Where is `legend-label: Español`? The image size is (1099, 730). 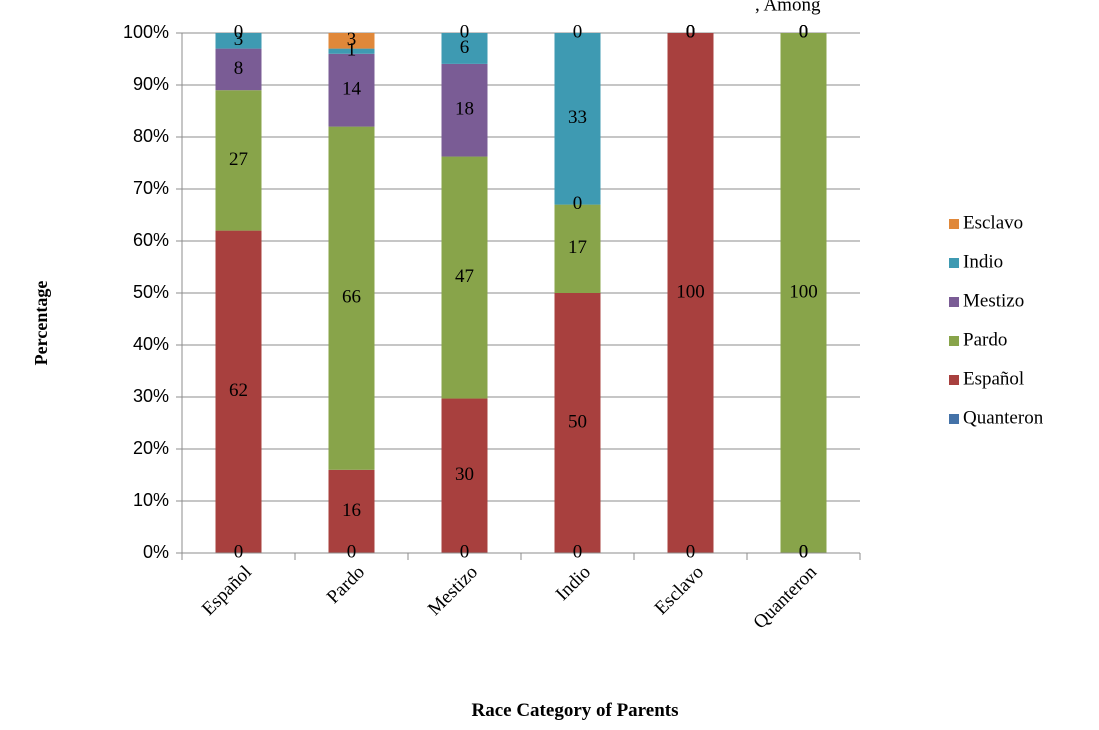
legend-label: Español is located at coordinates (993, 378).